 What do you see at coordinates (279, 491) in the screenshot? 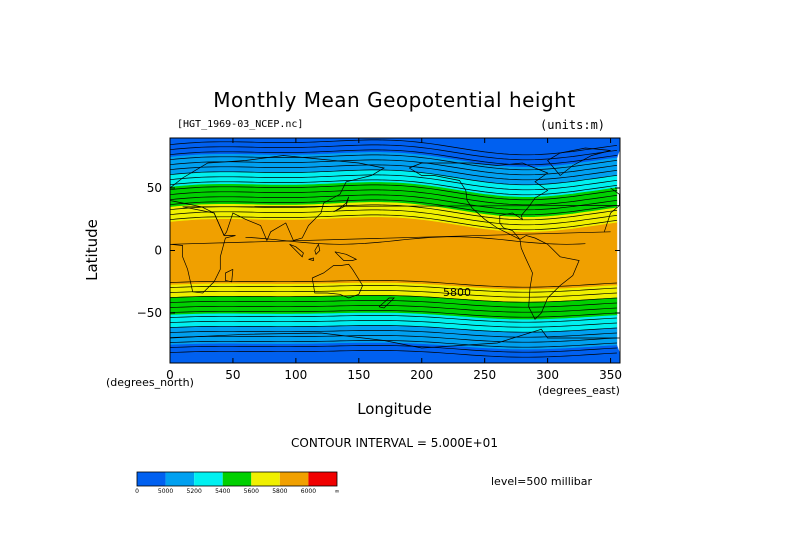
I see `colorbar-tick-label-5: 5800` at bounding box center [279, 491].